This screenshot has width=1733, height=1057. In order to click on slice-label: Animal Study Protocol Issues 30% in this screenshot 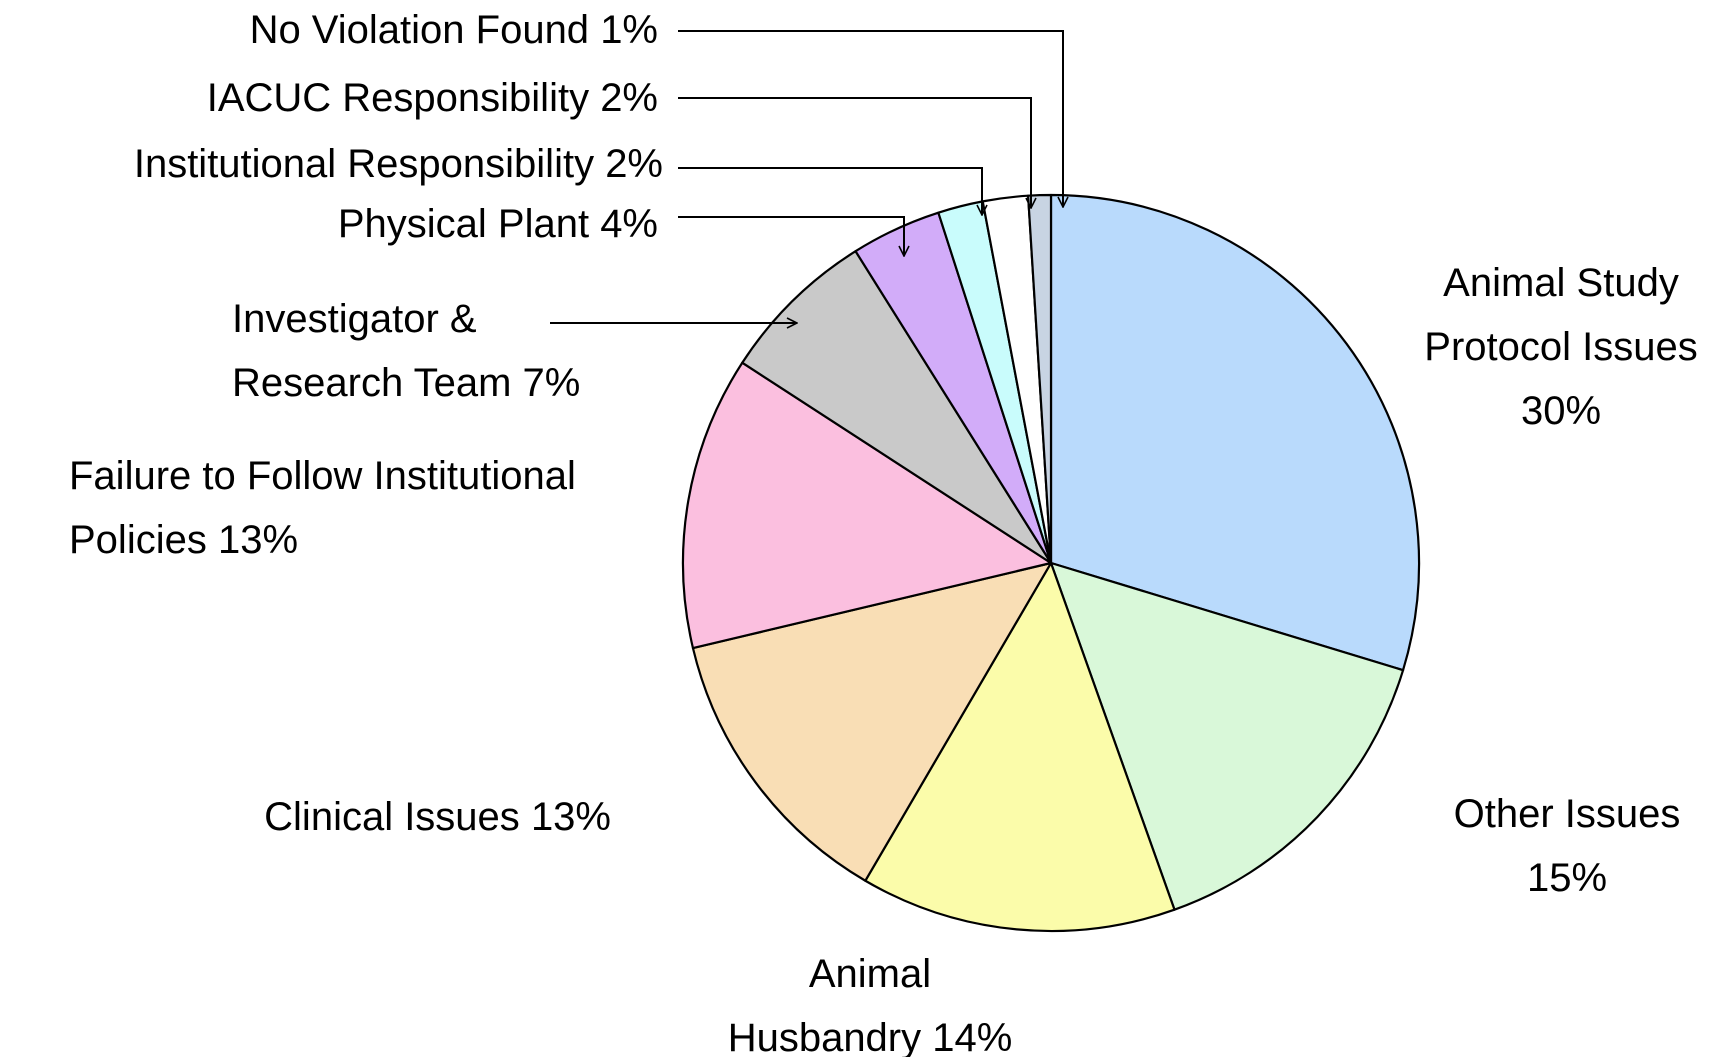, I will do `click(1561, 347)`.